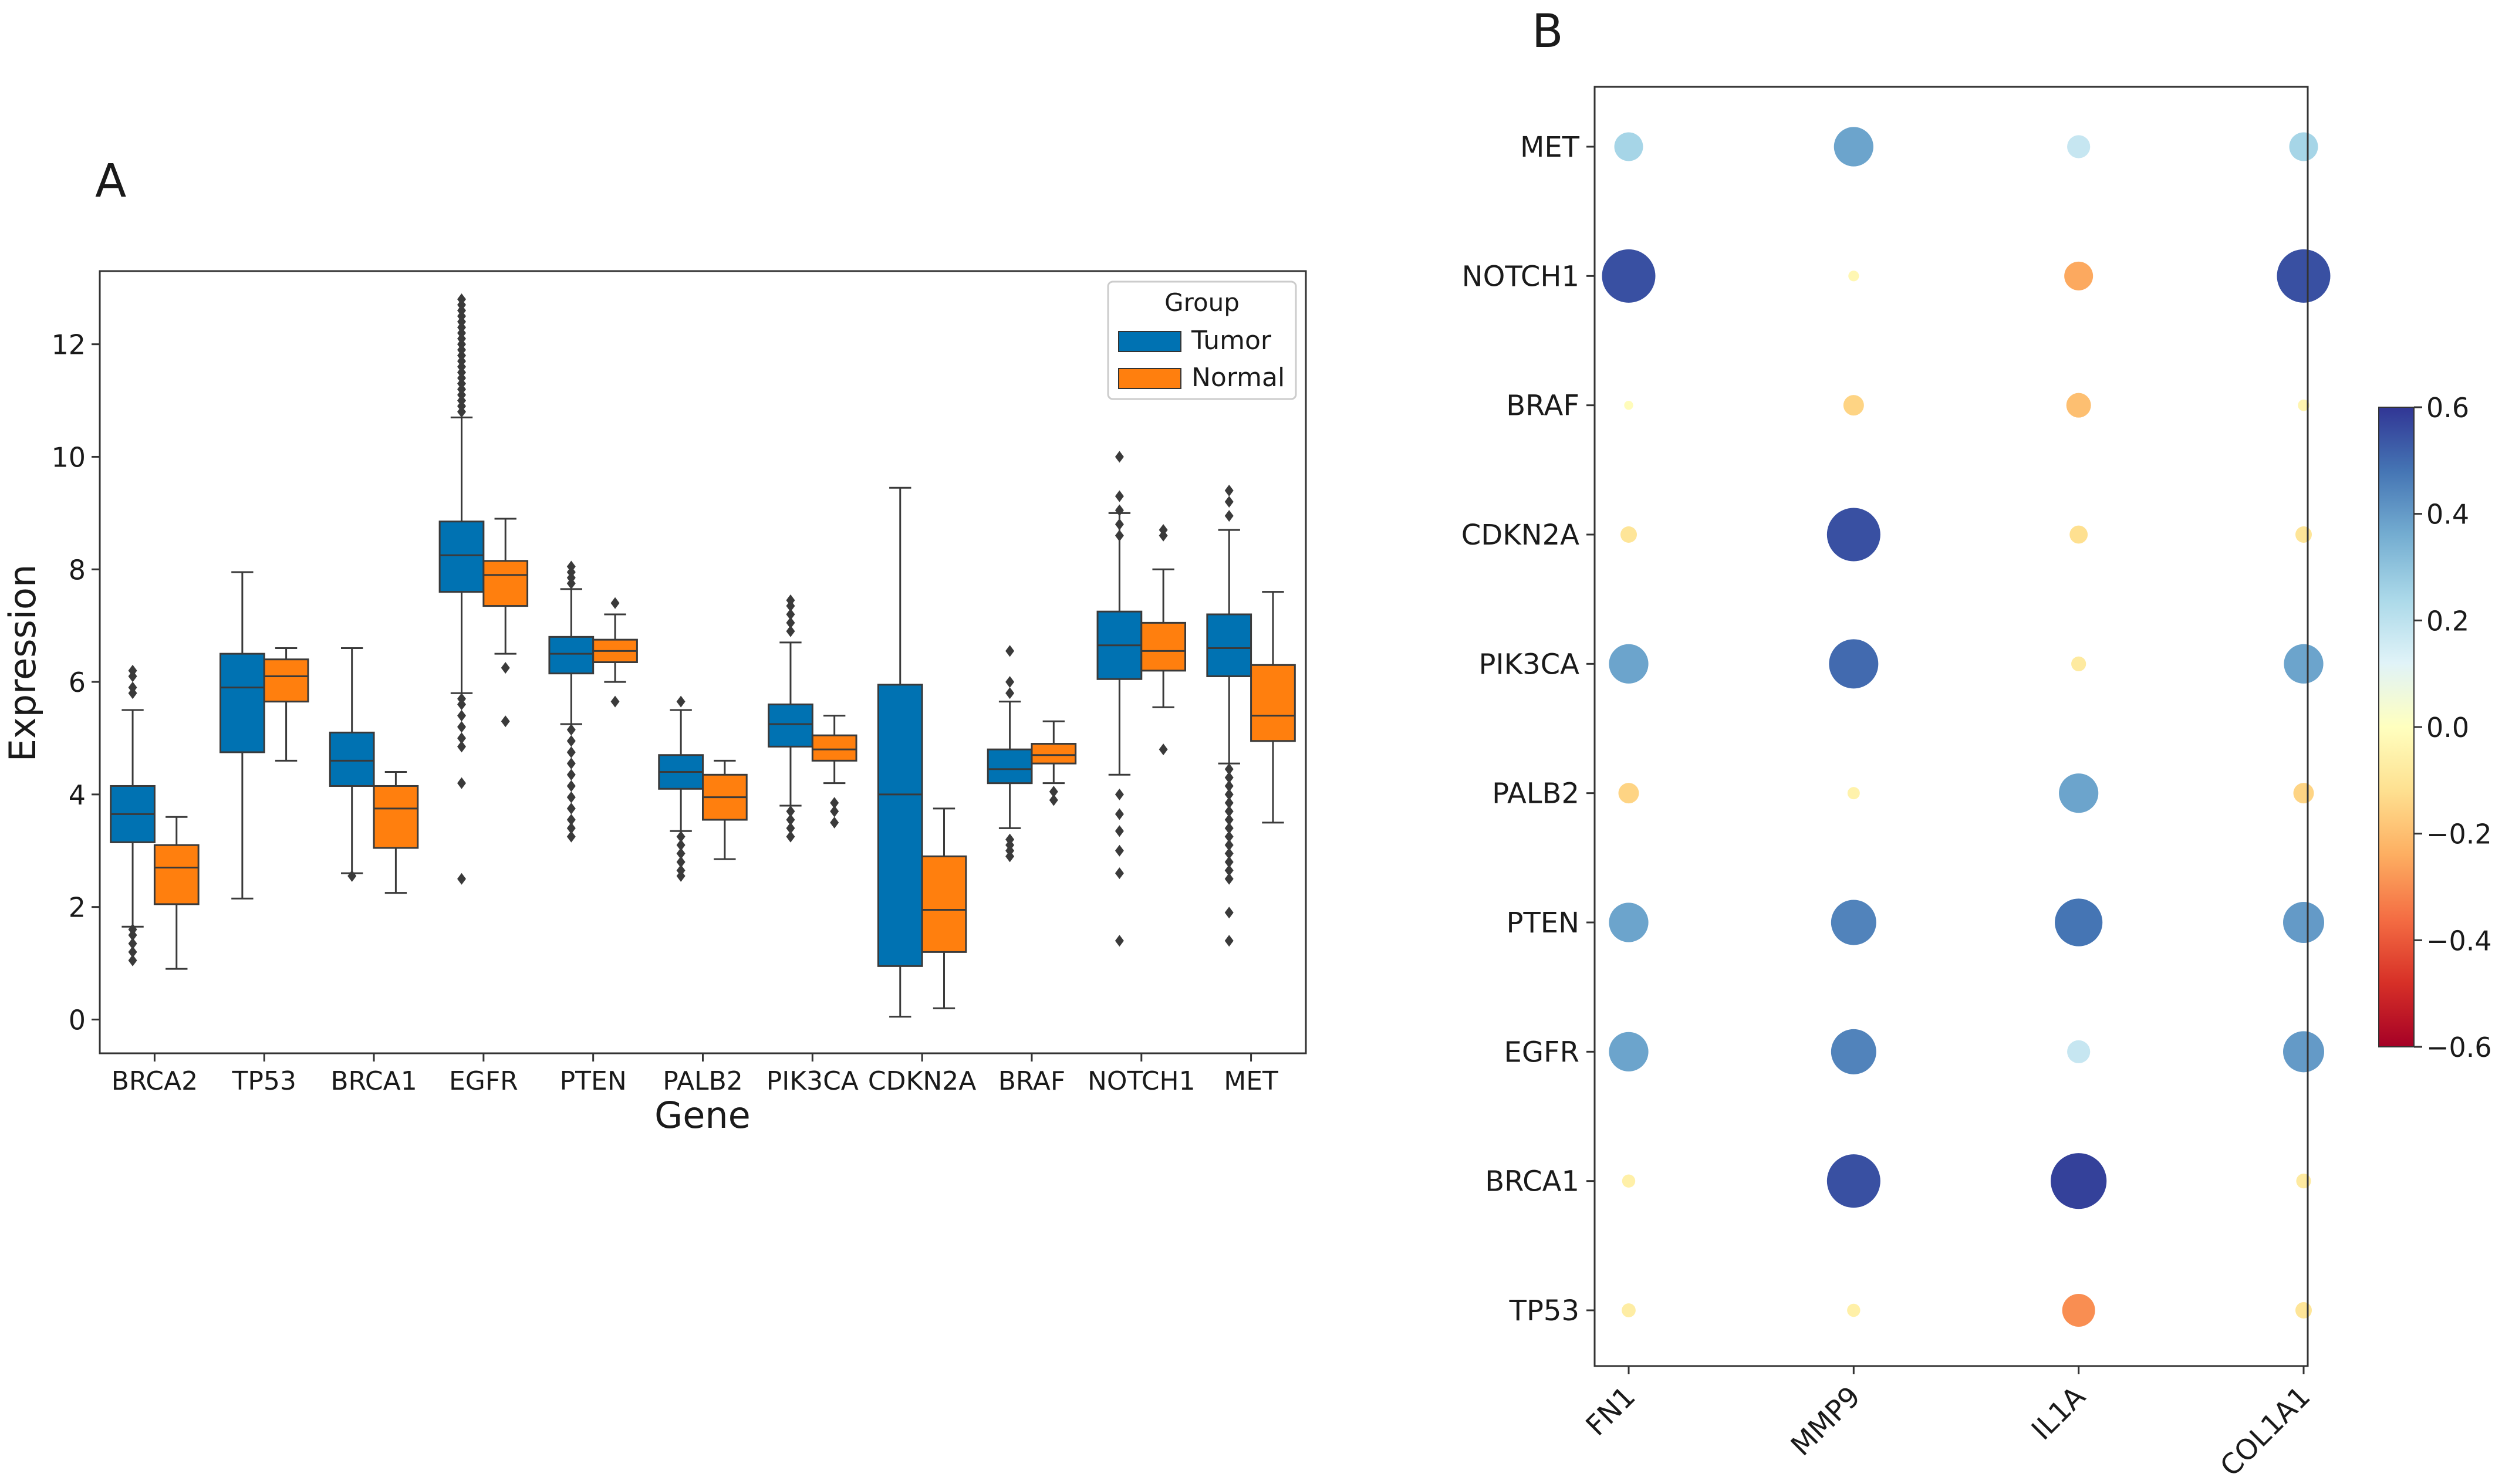 This screenshot has width=2502, height=1484. I want to click on row-label-notch1: NOTCH1, so click(1520, 276).